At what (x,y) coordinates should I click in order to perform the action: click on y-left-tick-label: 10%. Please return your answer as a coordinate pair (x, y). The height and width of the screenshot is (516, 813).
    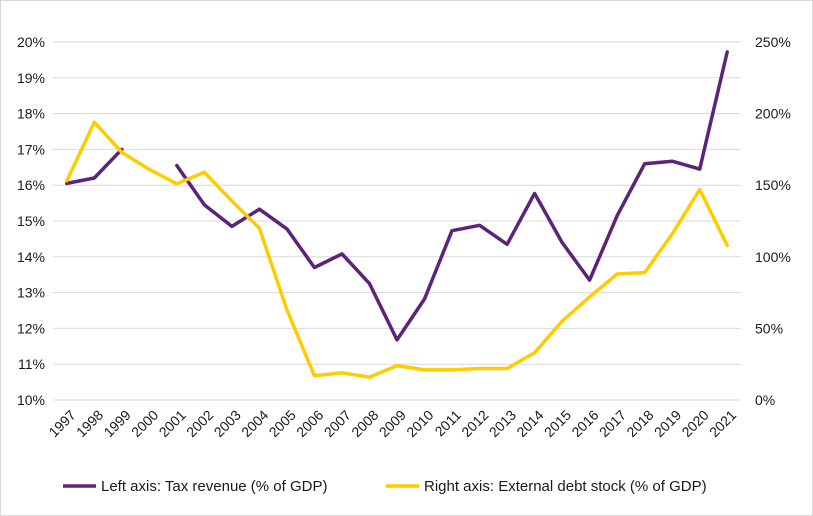
    Looking at the image, I should click on (31, 400).